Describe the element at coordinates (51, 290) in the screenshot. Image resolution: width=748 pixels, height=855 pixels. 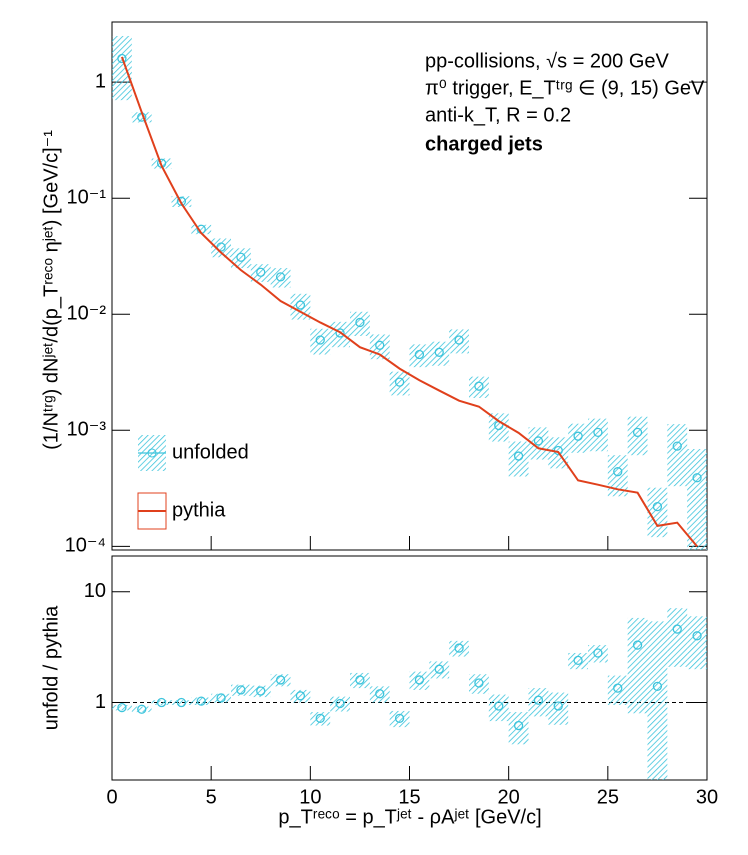
I see `y-axis-title: (1/Nᵗʳᵍ) dNʲᵉᵗ/d(p_Tʳᵉᶜᵒ ηʲᵉᵗ) [GeV/c]⁻¹` at that location.